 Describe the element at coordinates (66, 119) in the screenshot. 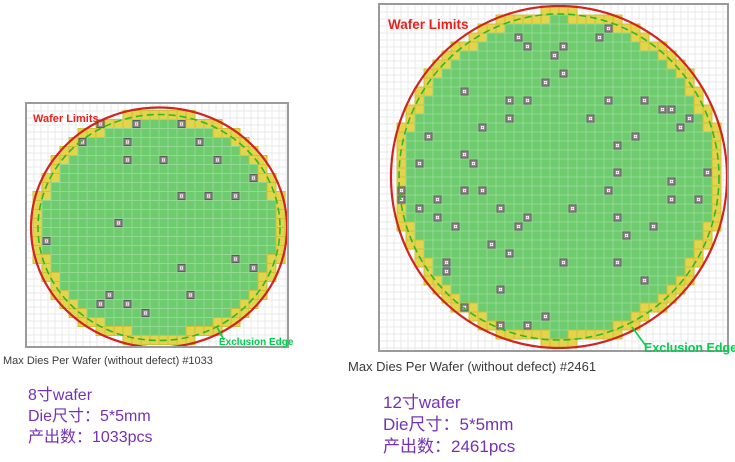

I see `wafer-limits-label-8in: Wafer Limits` at that location.